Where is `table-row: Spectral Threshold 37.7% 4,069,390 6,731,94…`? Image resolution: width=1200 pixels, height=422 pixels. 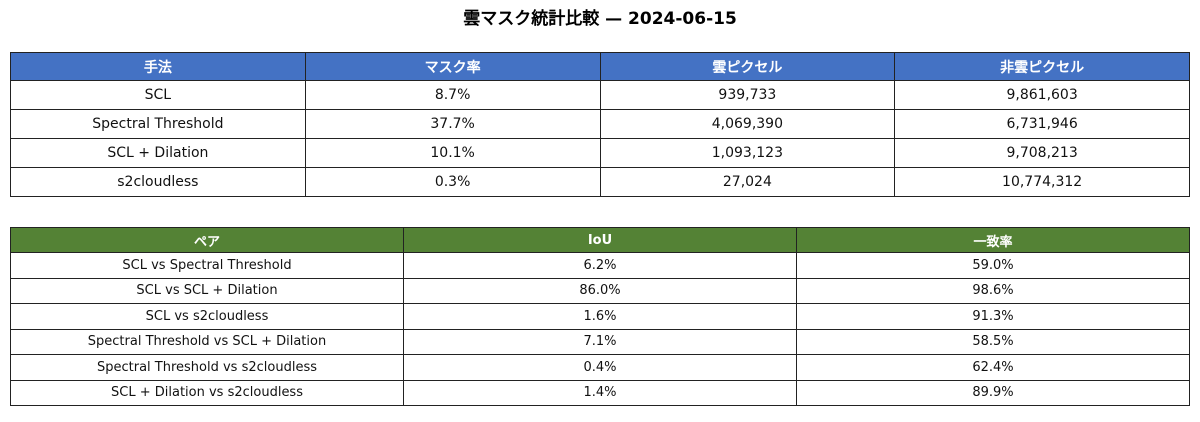
table-row: Spectral Threshold 37.7% 4,069,390 6,731,94… is located at coordinates (600, 124).